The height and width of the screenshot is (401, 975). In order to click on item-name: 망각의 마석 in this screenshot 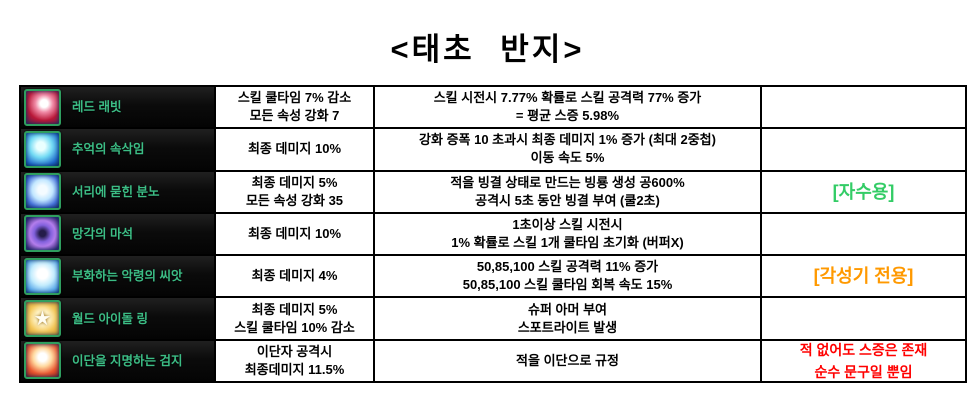, I will do `click(102, 233)`.